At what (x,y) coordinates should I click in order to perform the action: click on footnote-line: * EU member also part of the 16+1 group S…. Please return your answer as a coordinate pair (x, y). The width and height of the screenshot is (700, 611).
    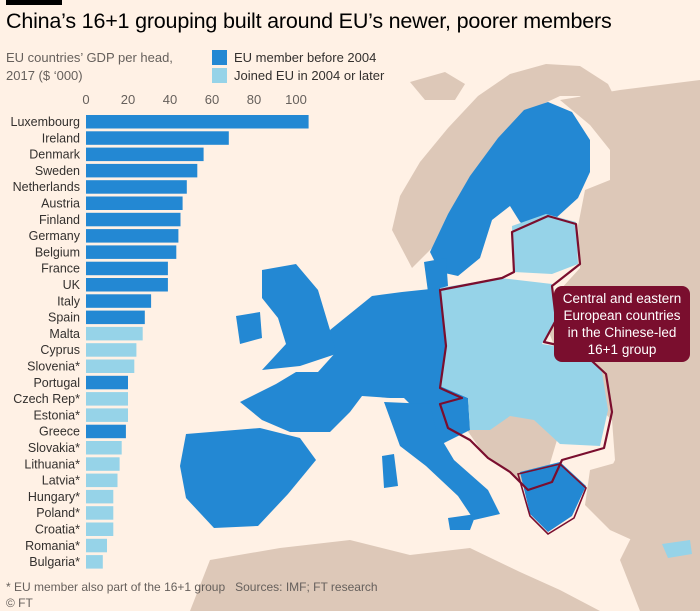
    Looking at the image, I should click on (192, 587).